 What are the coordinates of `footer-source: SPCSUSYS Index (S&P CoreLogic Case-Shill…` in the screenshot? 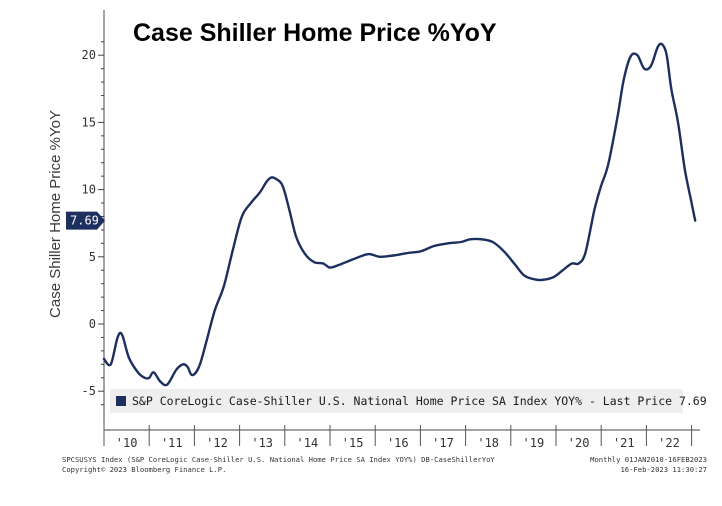 It's located at (278, 459).